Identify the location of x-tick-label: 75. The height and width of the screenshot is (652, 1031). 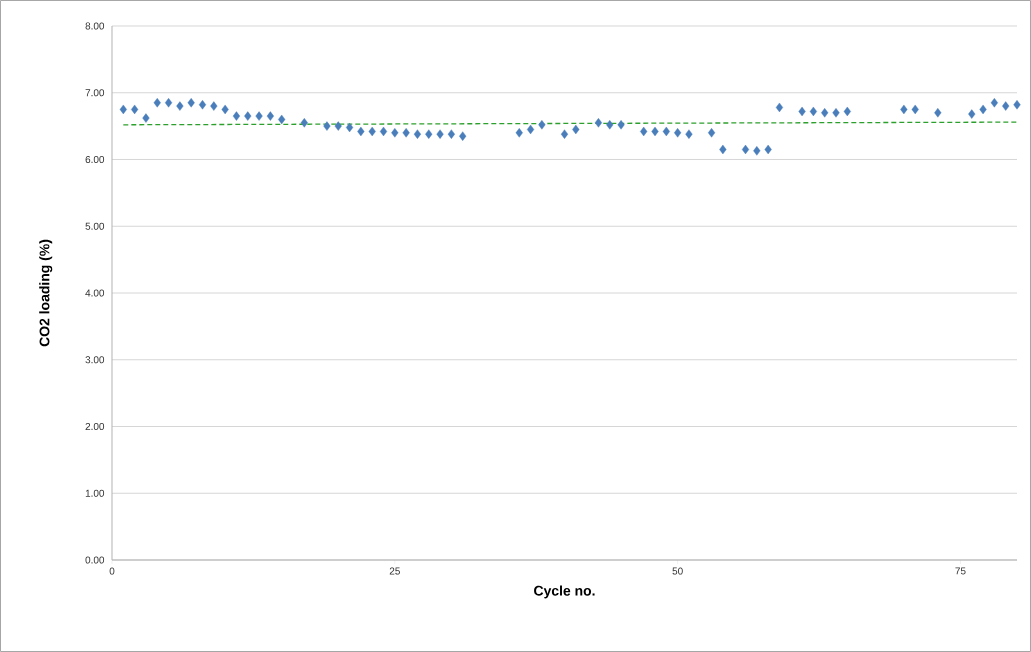
(960, 571).